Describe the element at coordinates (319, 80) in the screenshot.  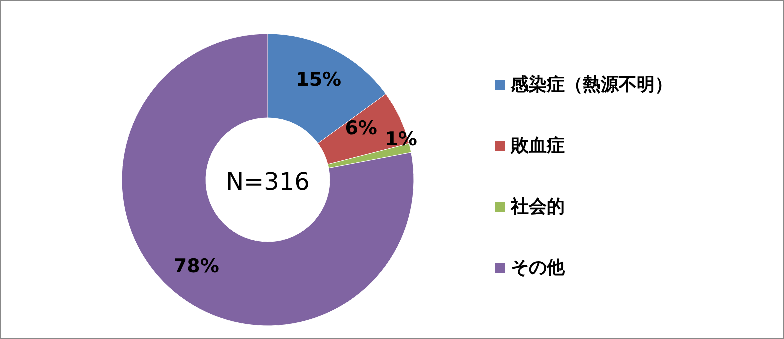
I see `data-label: 15%` at that location.